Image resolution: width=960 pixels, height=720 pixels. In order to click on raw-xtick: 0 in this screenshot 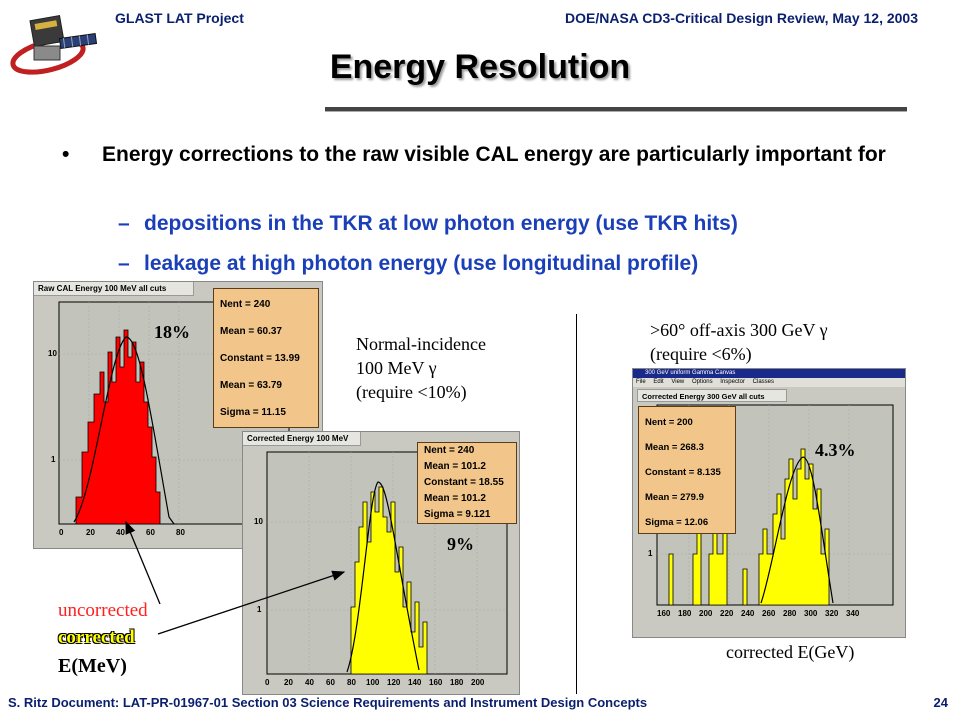, I will do `click(61, 532)`.